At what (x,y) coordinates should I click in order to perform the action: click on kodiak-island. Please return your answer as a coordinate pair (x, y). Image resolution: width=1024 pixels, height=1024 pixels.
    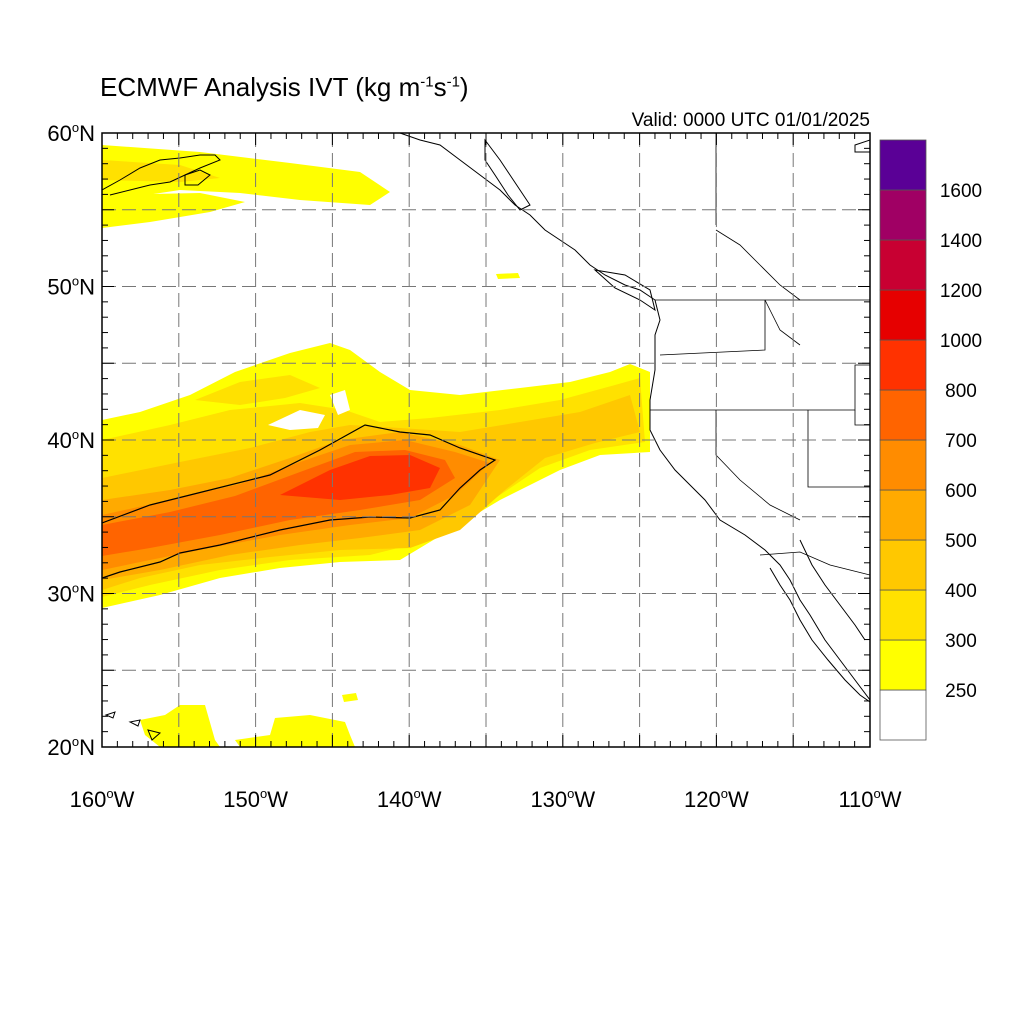
    Looking at the image, I should click on (197, 177).